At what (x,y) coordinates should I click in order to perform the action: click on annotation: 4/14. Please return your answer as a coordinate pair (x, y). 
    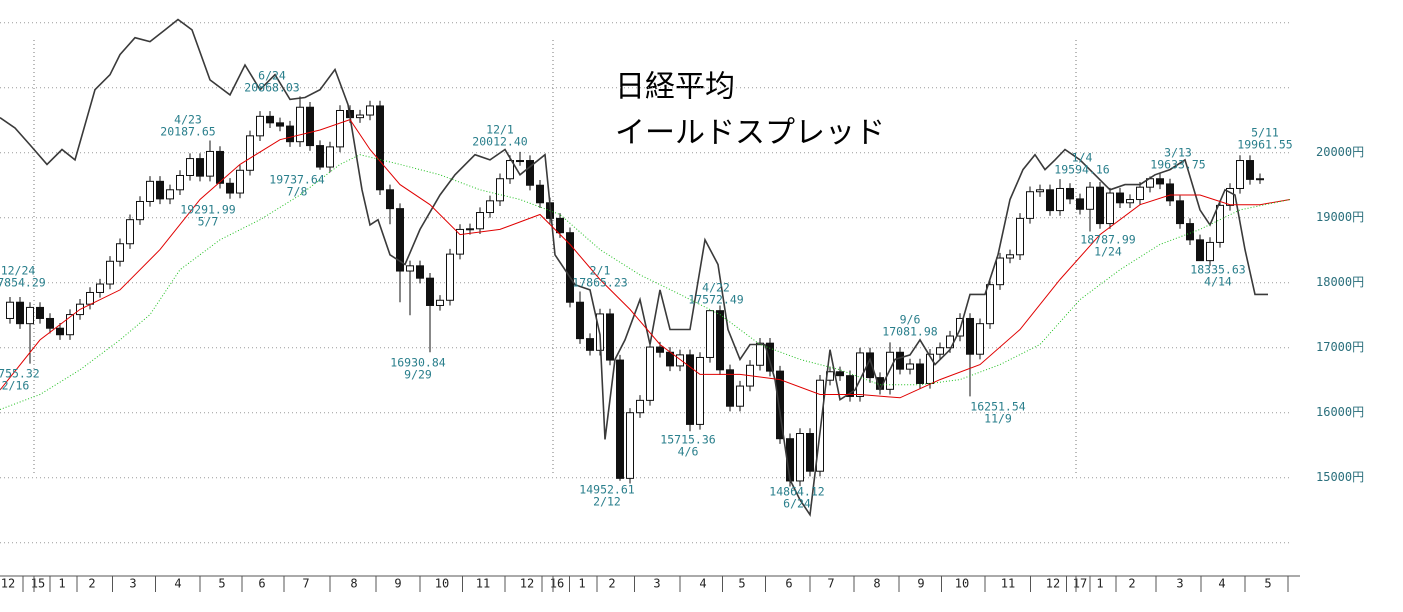
    Looking at the image, I should click on (1218, 282).